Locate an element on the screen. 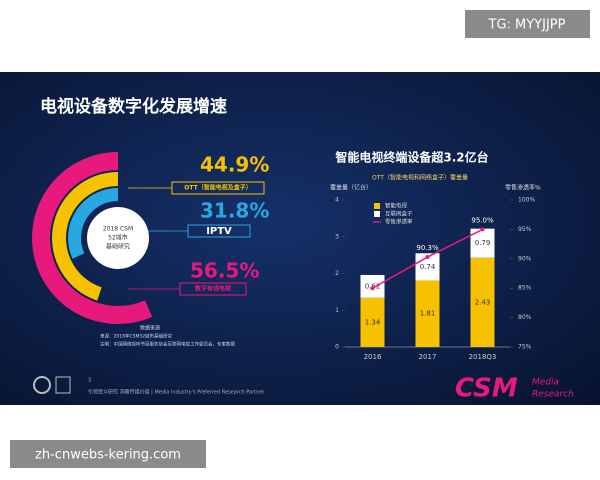 This screenshot has height=480, width=600. logo: CSM is located at coordinates (486, 389).